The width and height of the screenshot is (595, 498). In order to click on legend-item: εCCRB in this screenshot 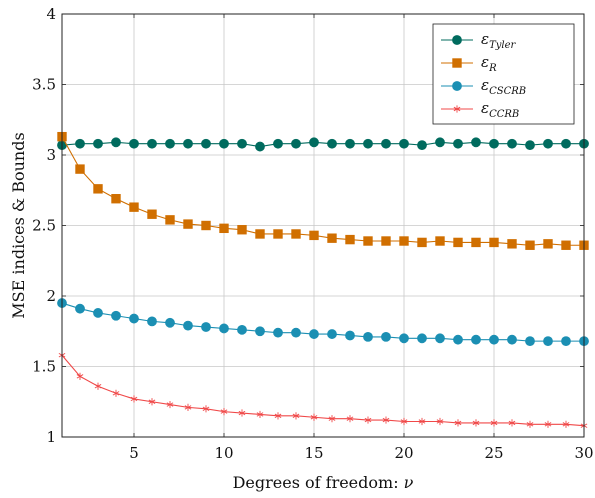, I will do `click(480, 109)`.